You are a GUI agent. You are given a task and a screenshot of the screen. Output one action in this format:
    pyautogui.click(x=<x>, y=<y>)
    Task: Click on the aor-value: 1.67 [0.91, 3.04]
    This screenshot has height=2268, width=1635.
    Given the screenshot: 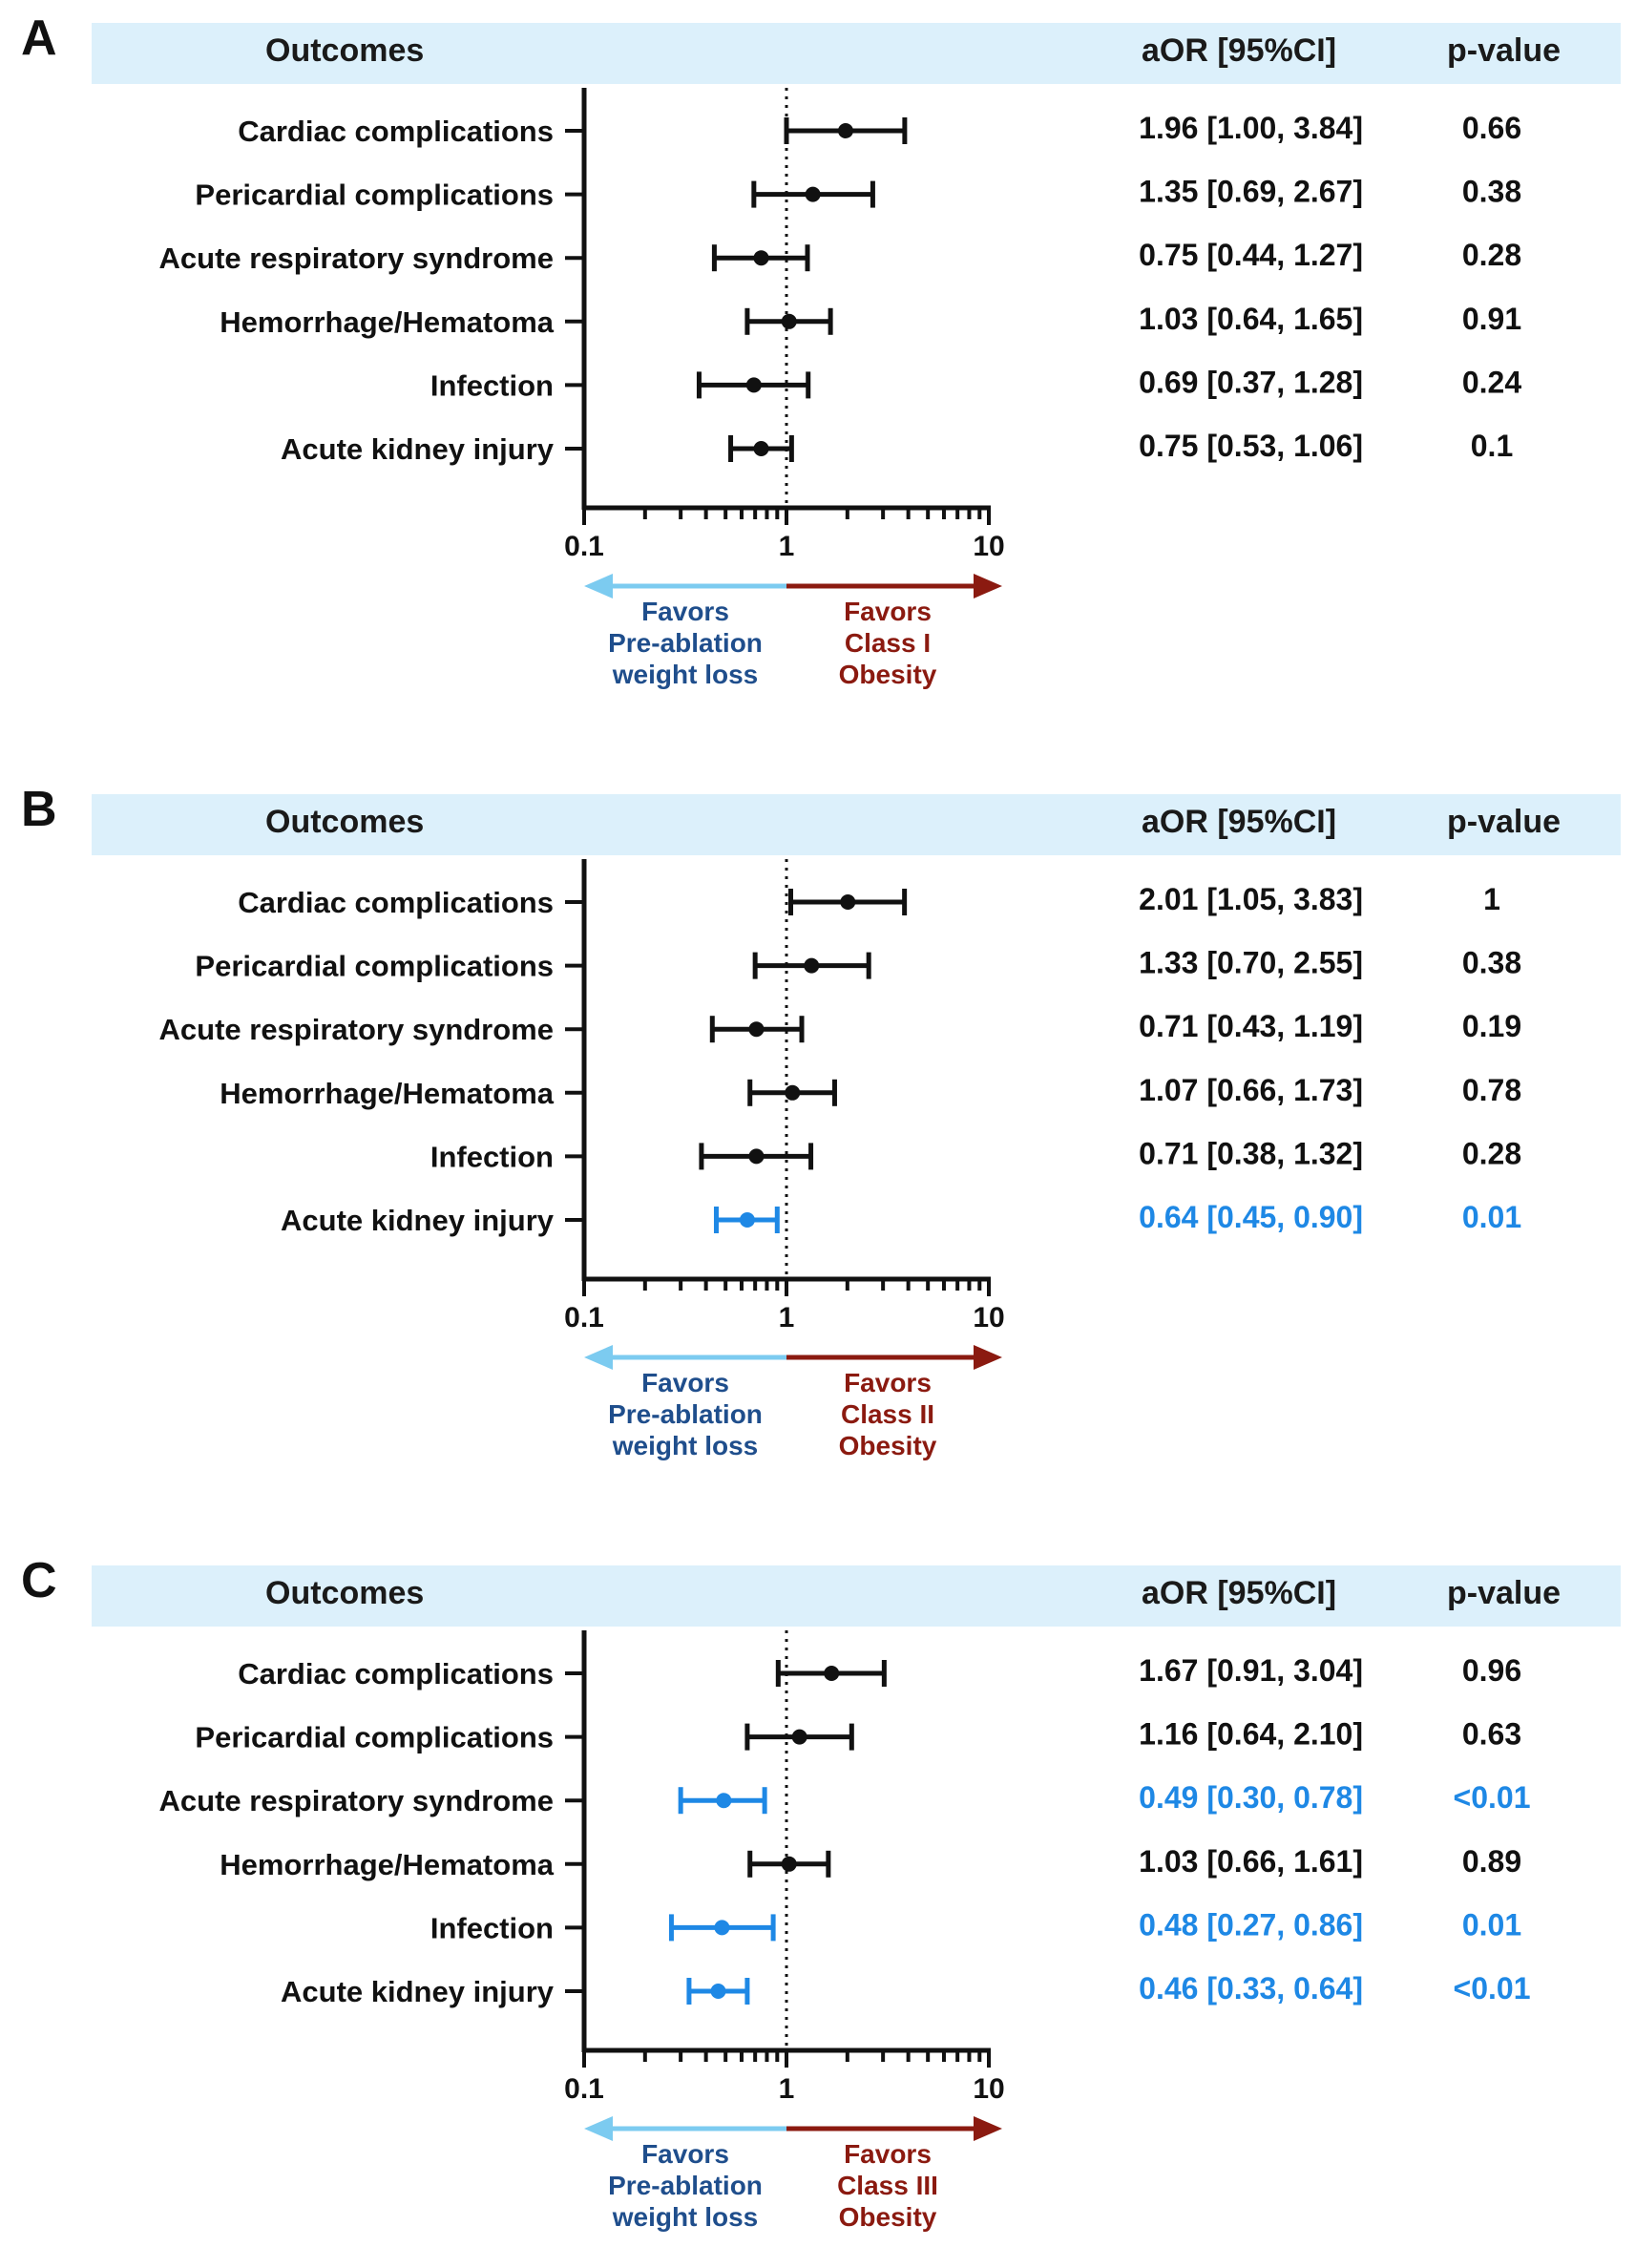 What is the action you would take?
    pyautogui.click(x=1251, y=1670)
    